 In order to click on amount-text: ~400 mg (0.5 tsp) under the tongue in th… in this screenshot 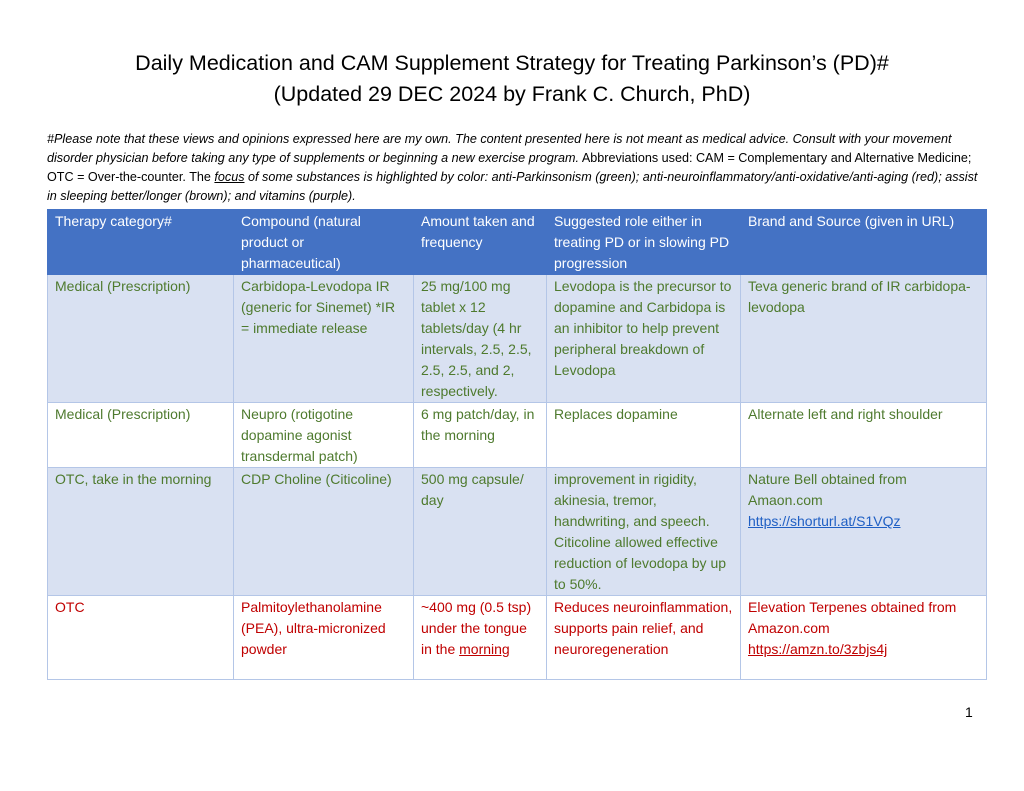, I will do `click(476, 628)`.